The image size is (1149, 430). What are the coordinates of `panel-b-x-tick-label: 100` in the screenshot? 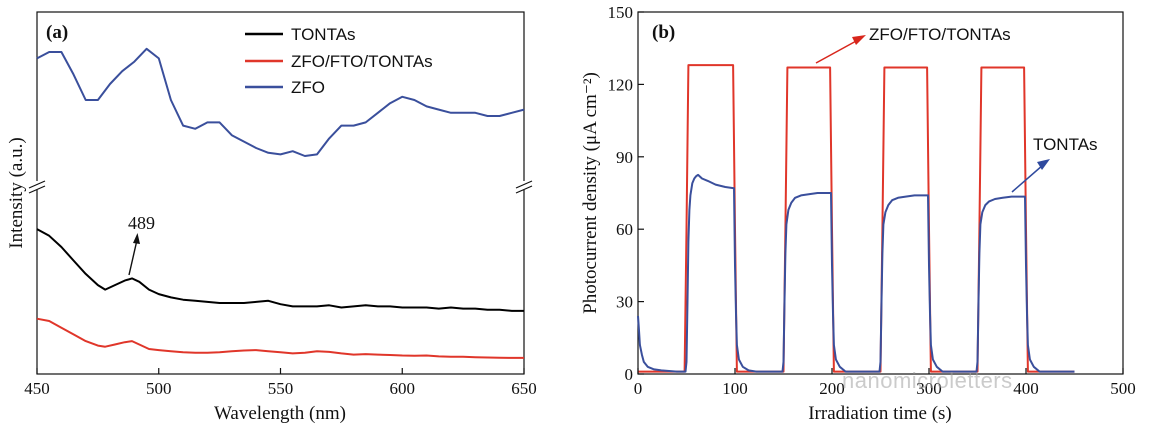 It's located at (735, 388).